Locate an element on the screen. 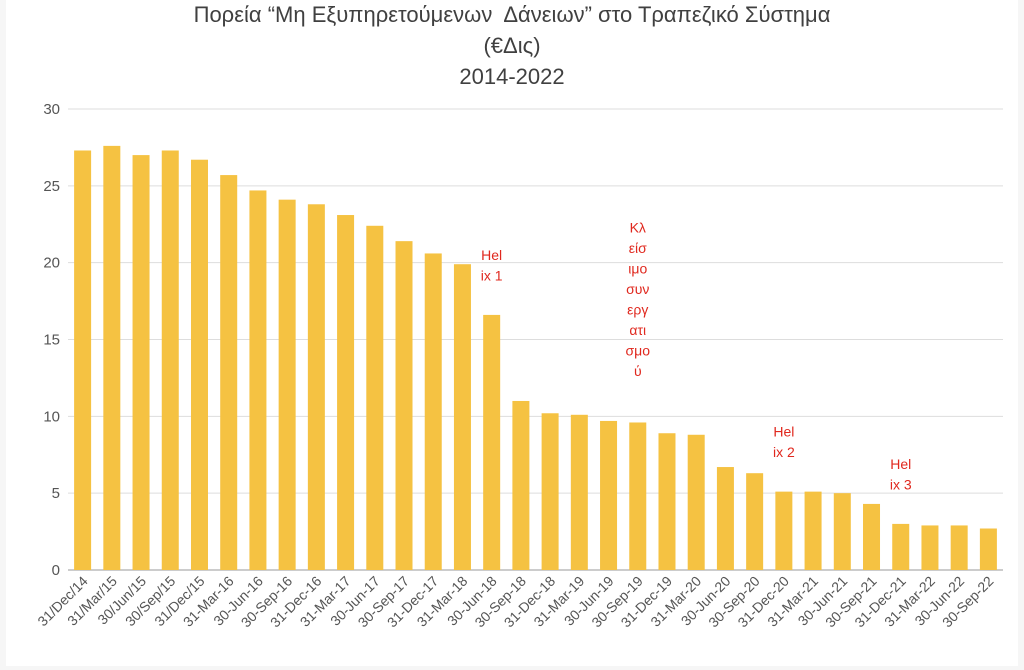  y-tick-label: 15 is located at coordinates (51, 340).